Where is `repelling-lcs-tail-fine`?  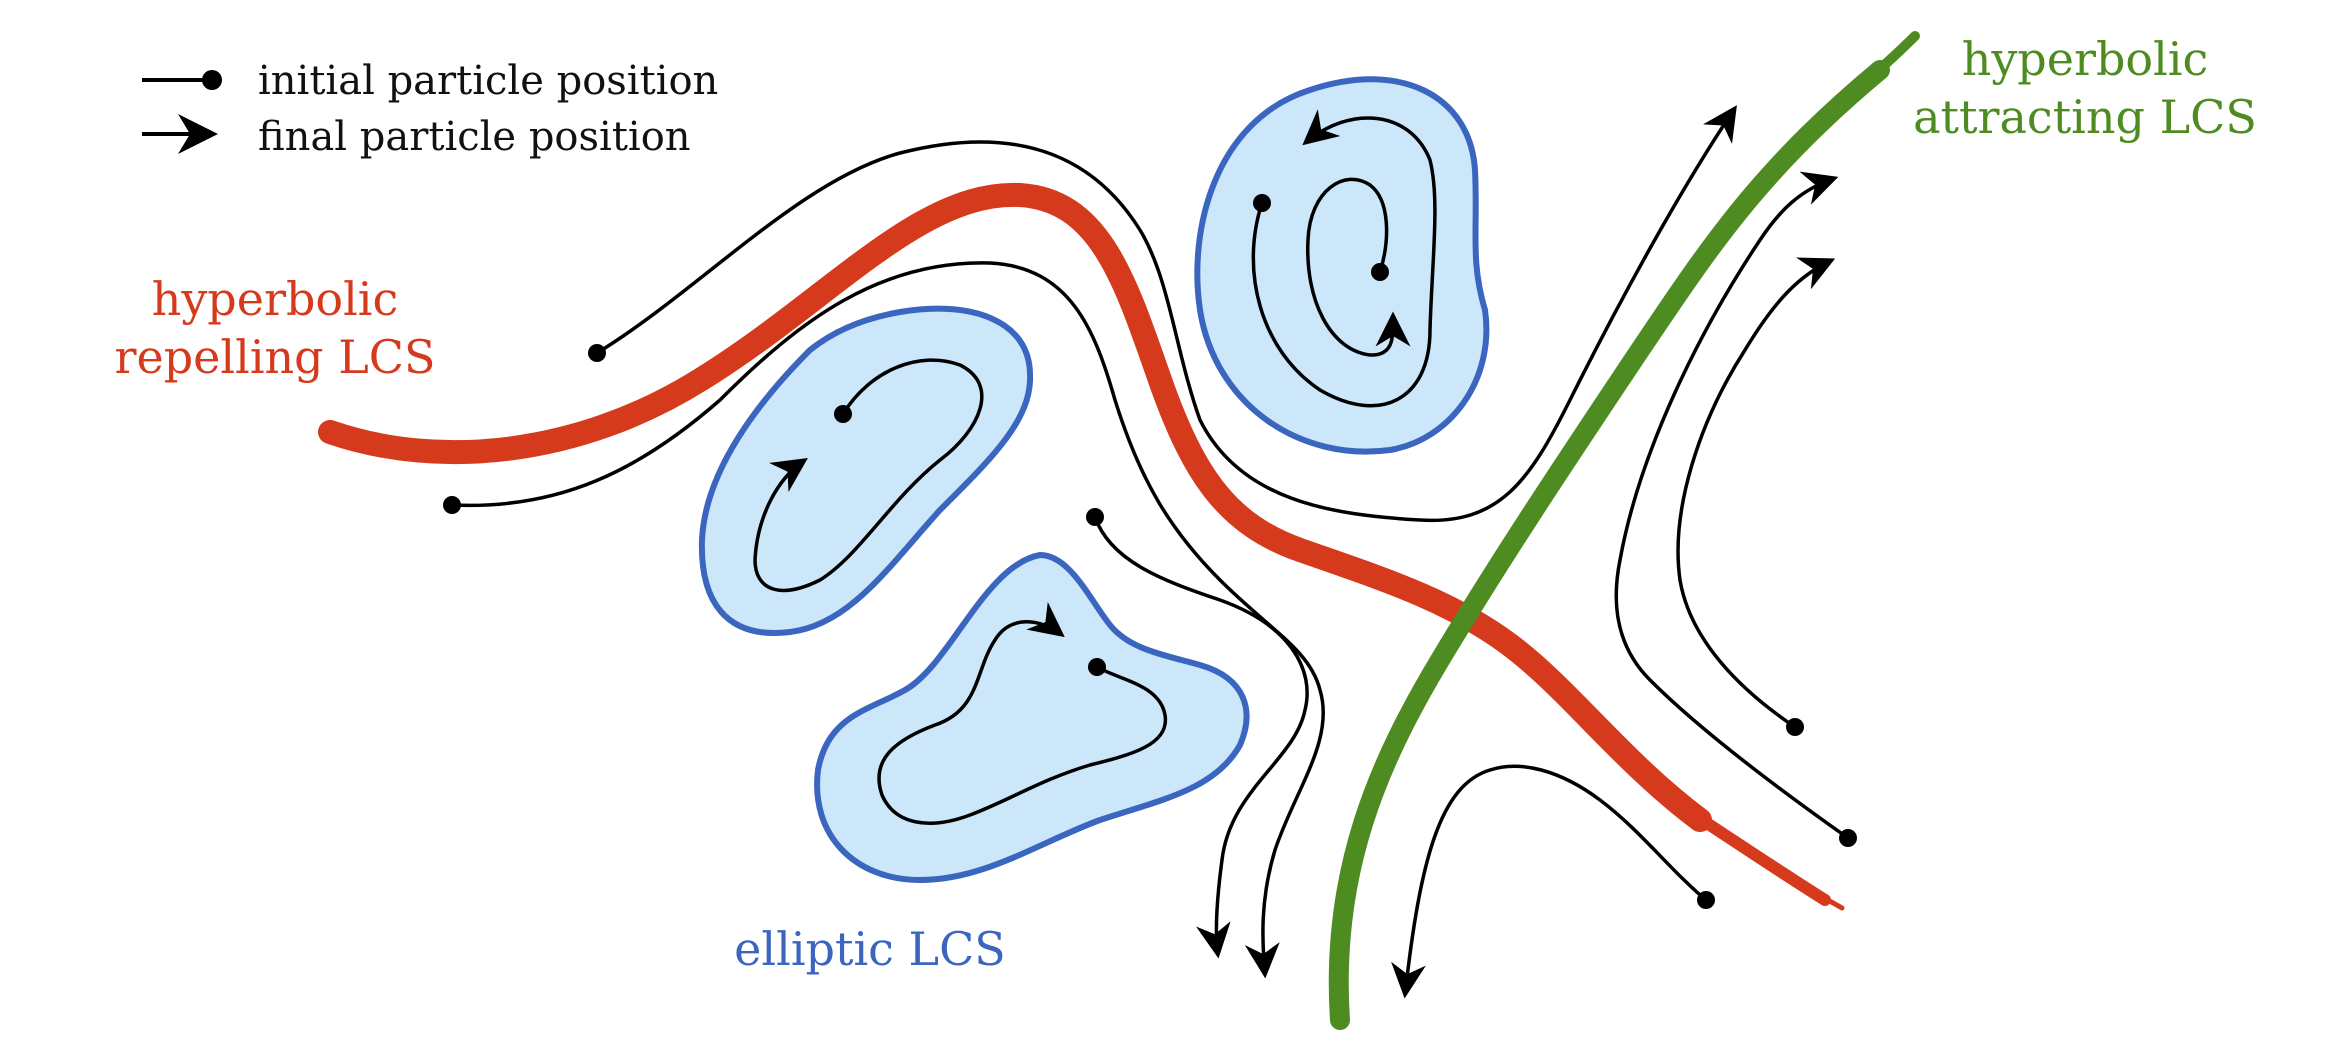 repelling-lcs-tail-fine is located at coordinates (1821, 896).